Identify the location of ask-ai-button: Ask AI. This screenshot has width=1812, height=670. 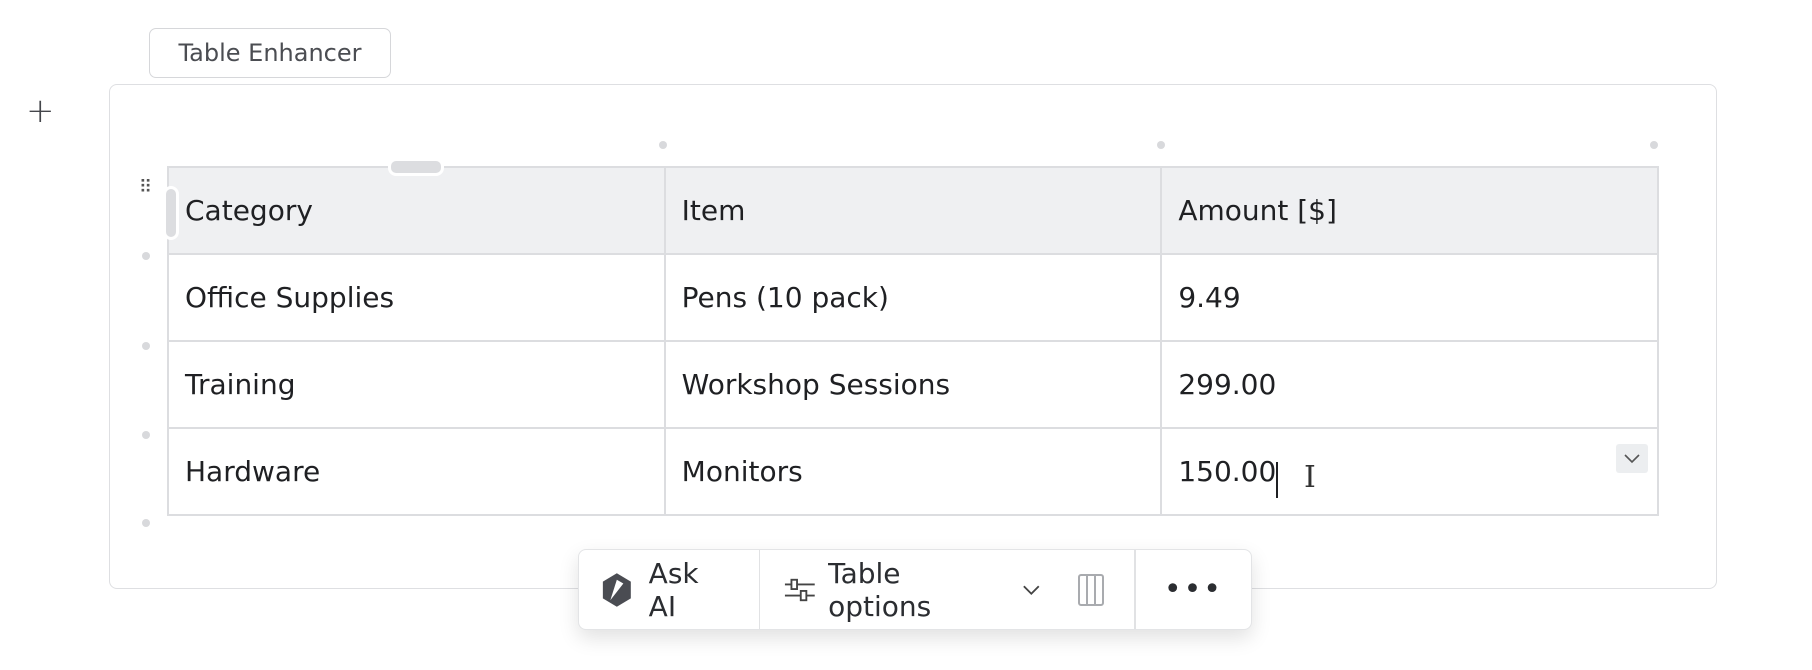
(669, 589).